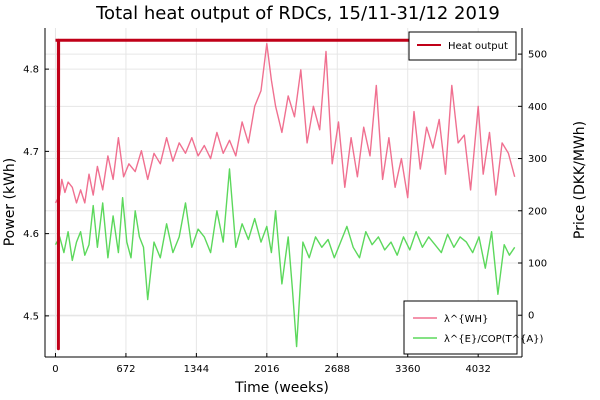 Image resolution: width=600 pixels, height=400 pixels. Describe the element at coordinates (531, 316) in the screenshot. I see `right-y-tick-label: 0` at that location.